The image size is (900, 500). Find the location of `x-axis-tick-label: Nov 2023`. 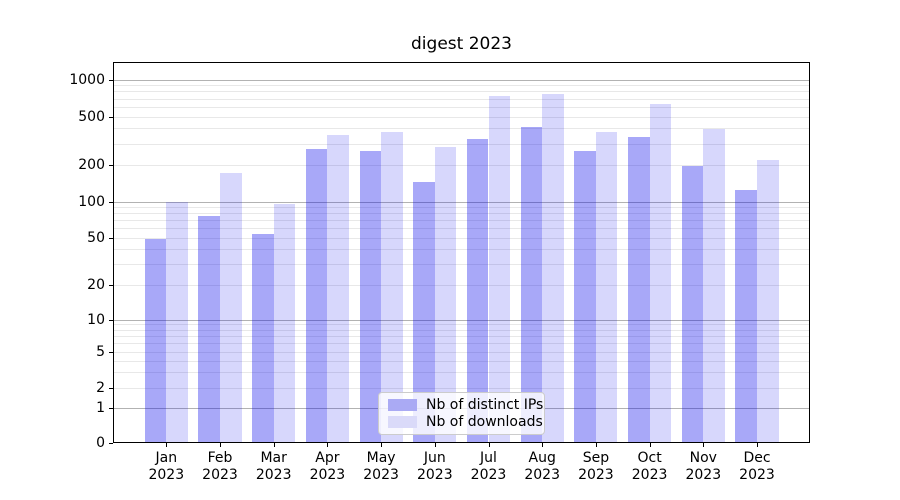

x-axis-tick-label: Nov 2023 is located at coordinates (703, 466).